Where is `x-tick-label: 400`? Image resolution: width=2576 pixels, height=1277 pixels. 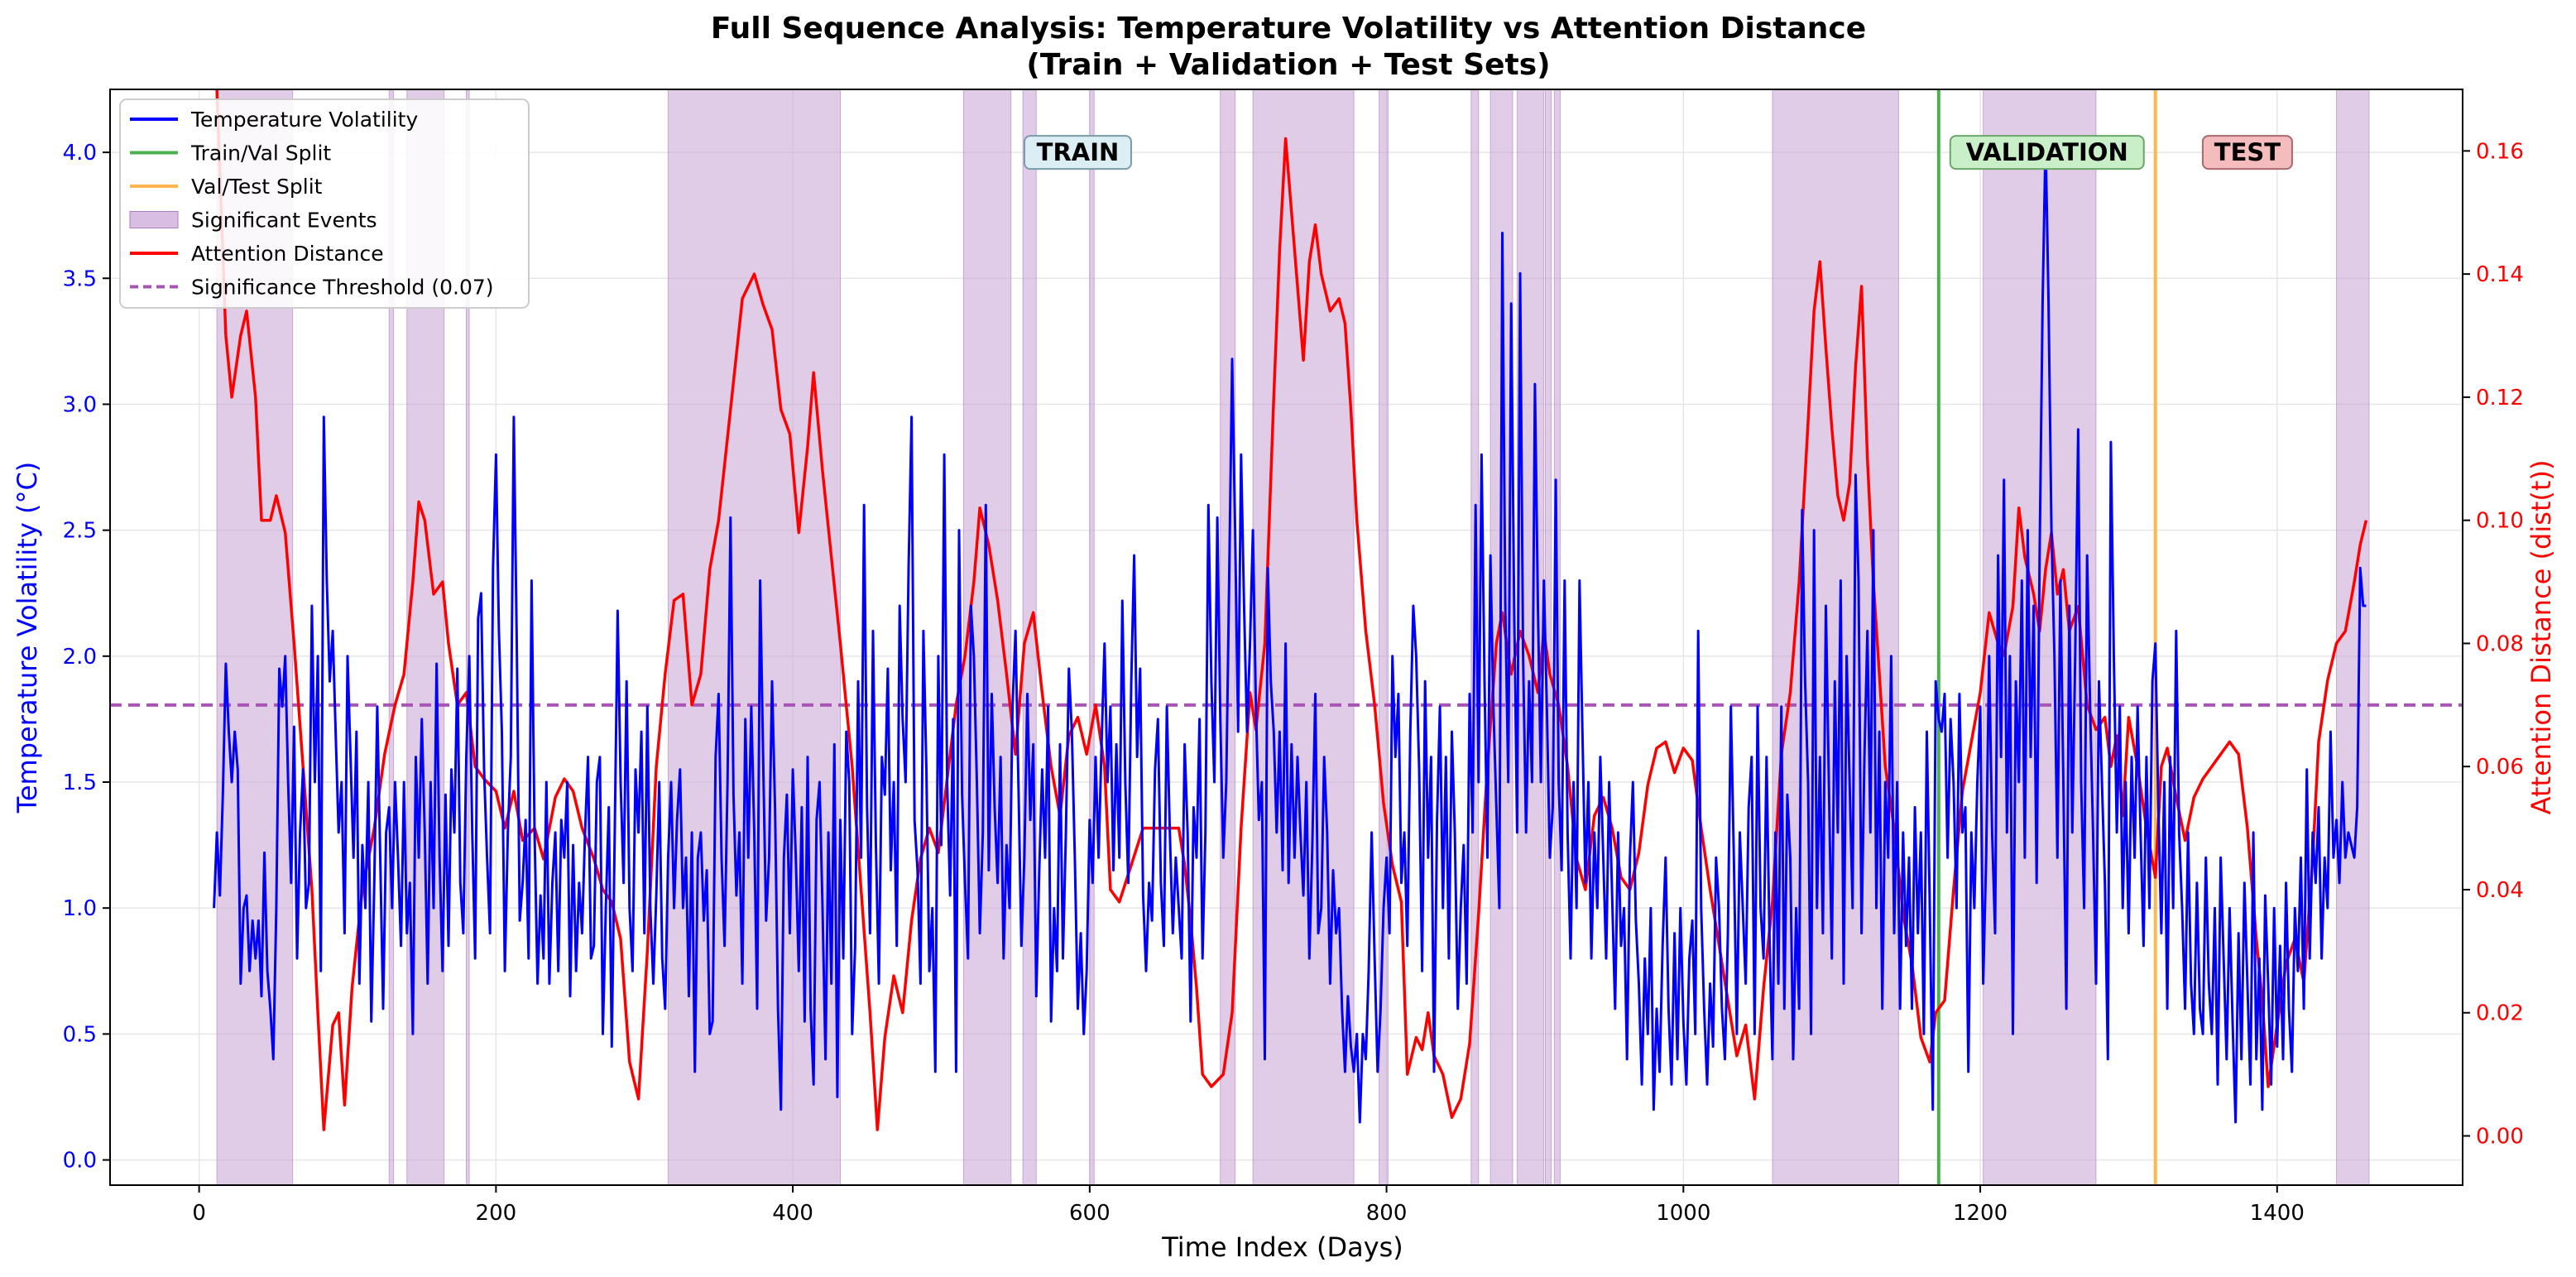 x-tick-label: 400 is located at coordinates (793, 1213).